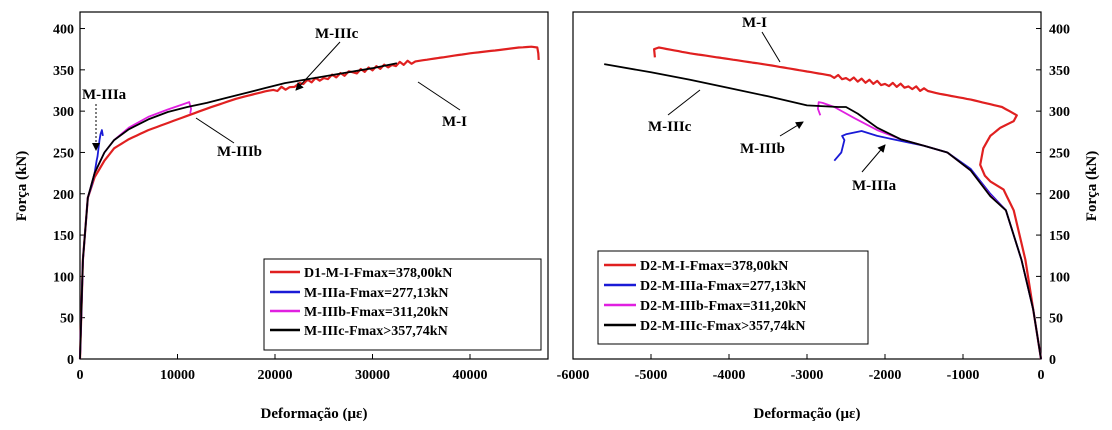 The height and width of the screenshot is (430, 1112). What do you see at coordinates (67, 319) in the screenshot?
I see `left-ytick-label-1: 50` at bounding box center [67, 319].